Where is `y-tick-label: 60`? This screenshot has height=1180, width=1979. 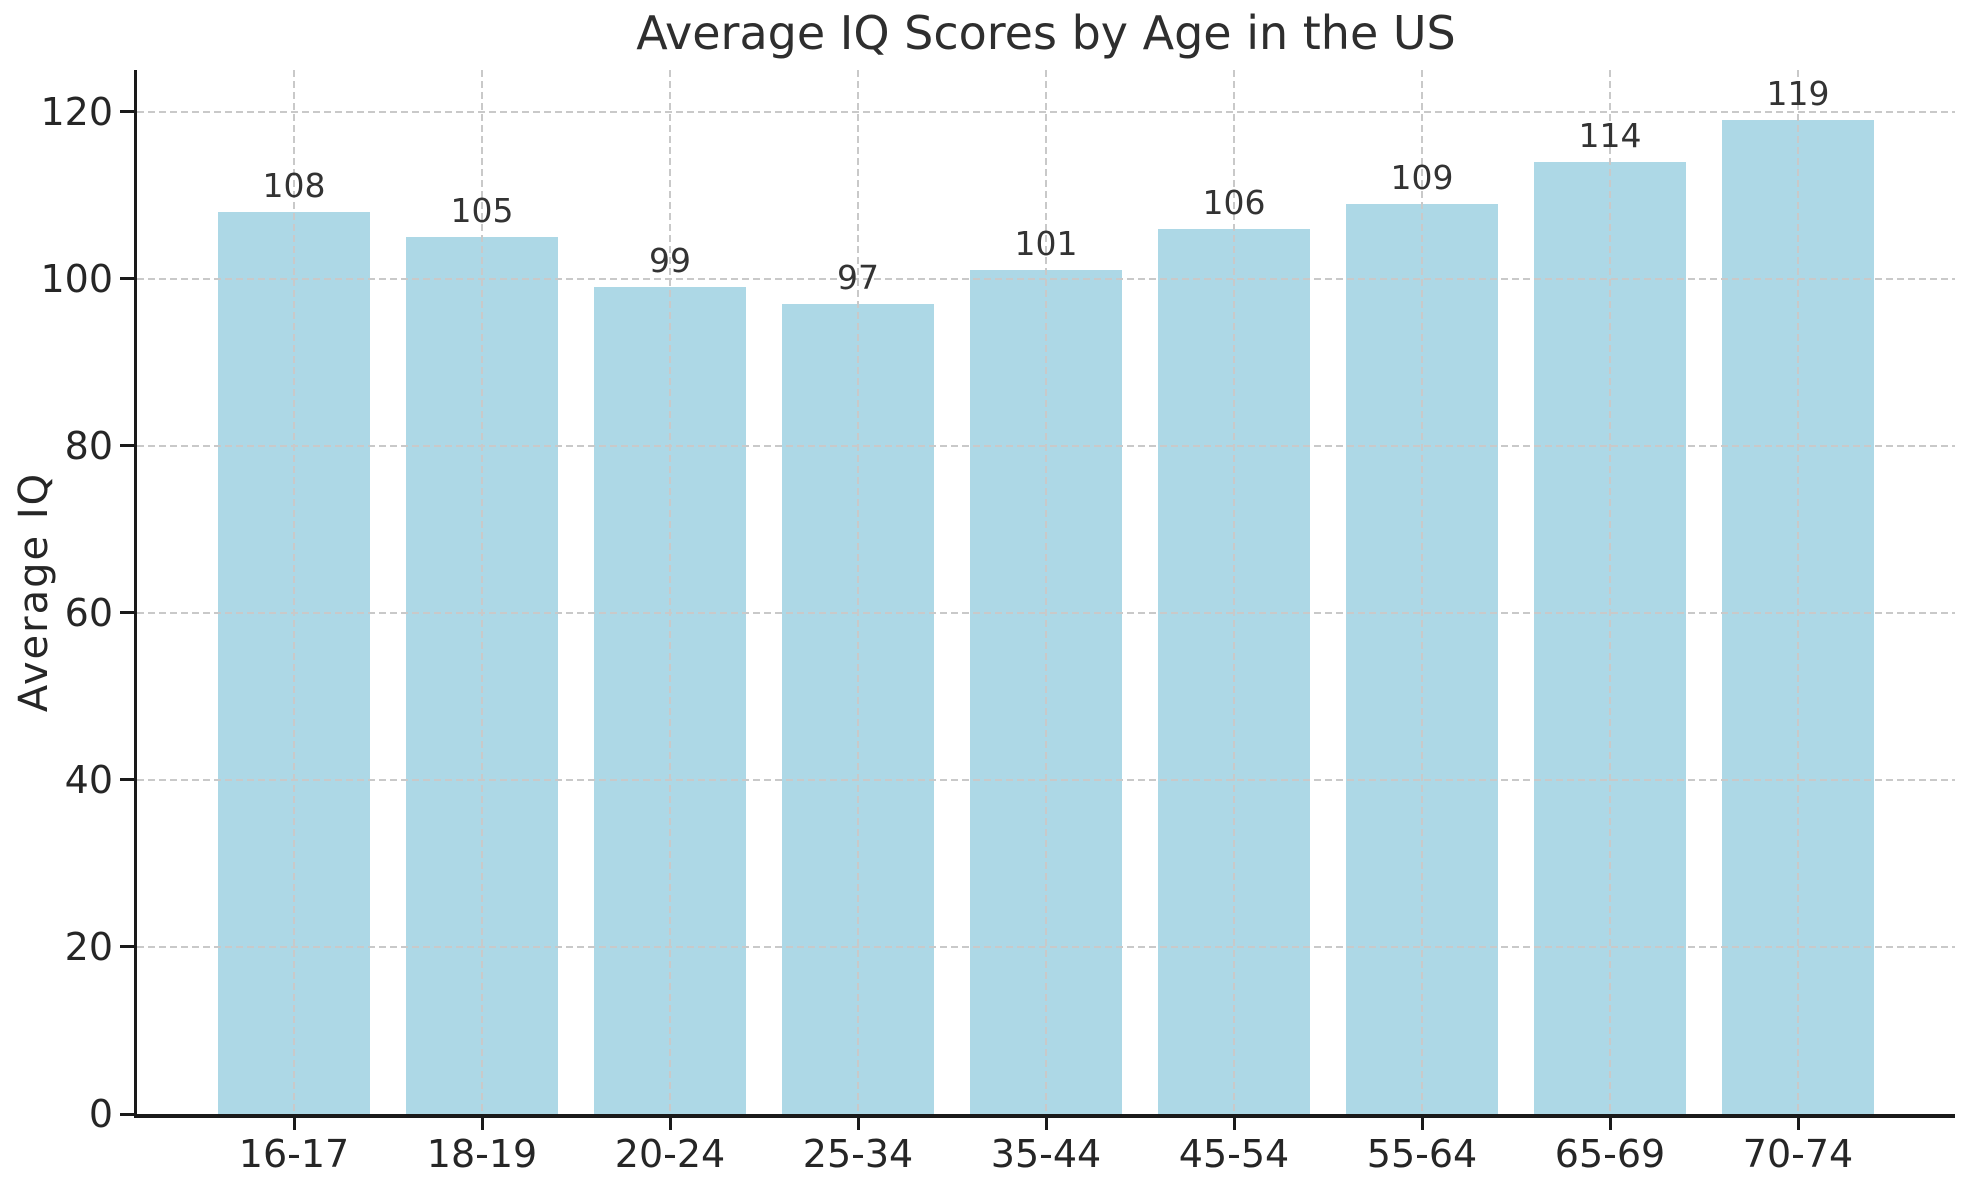 y-tick-label: 60 is located at coordinates (88, 612).